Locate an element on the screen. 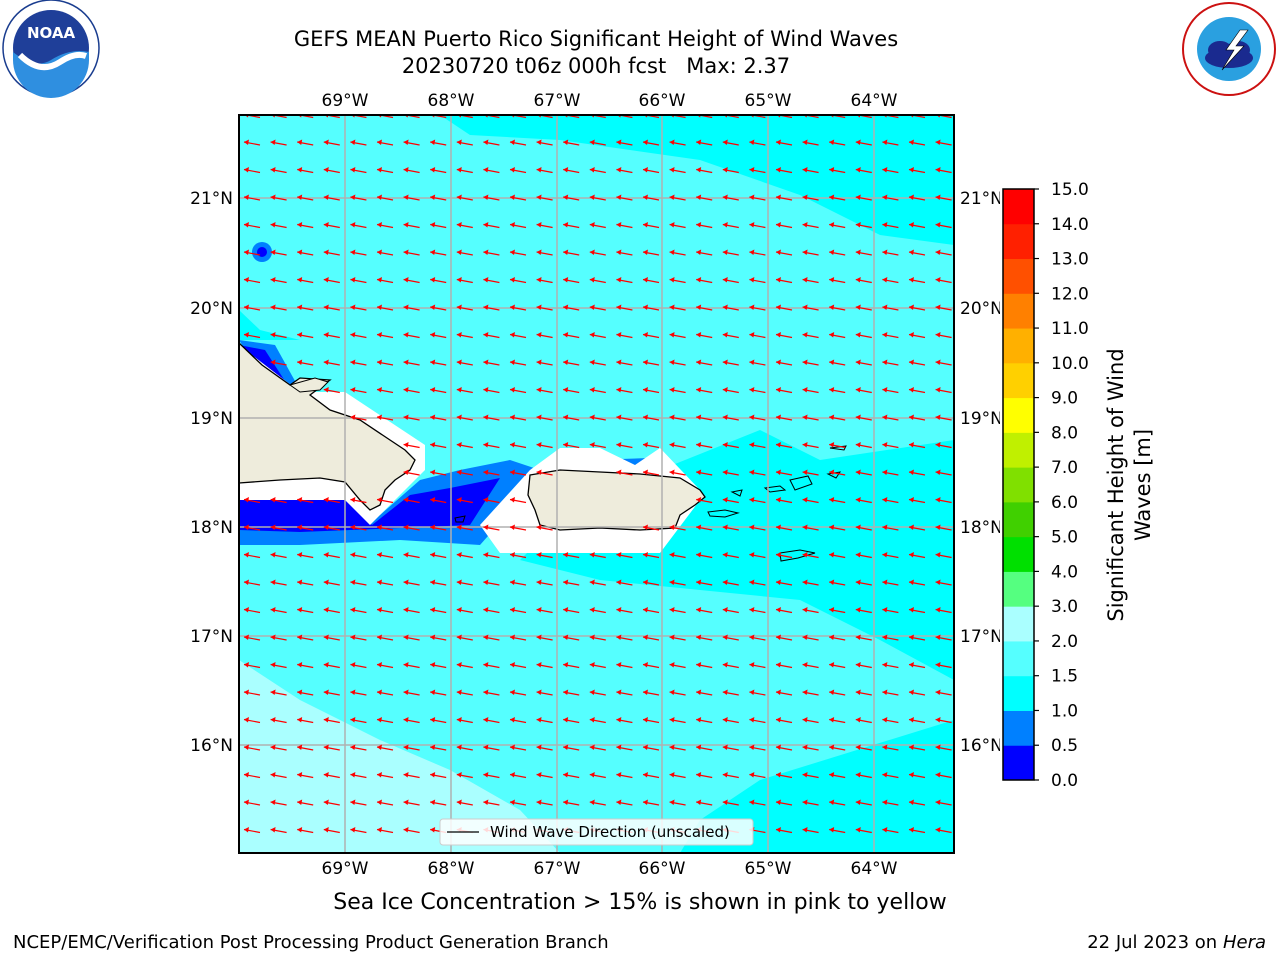 This screenshot has height=960, width=1280. lon-label: 67°W is located at coordinates (557, 101).